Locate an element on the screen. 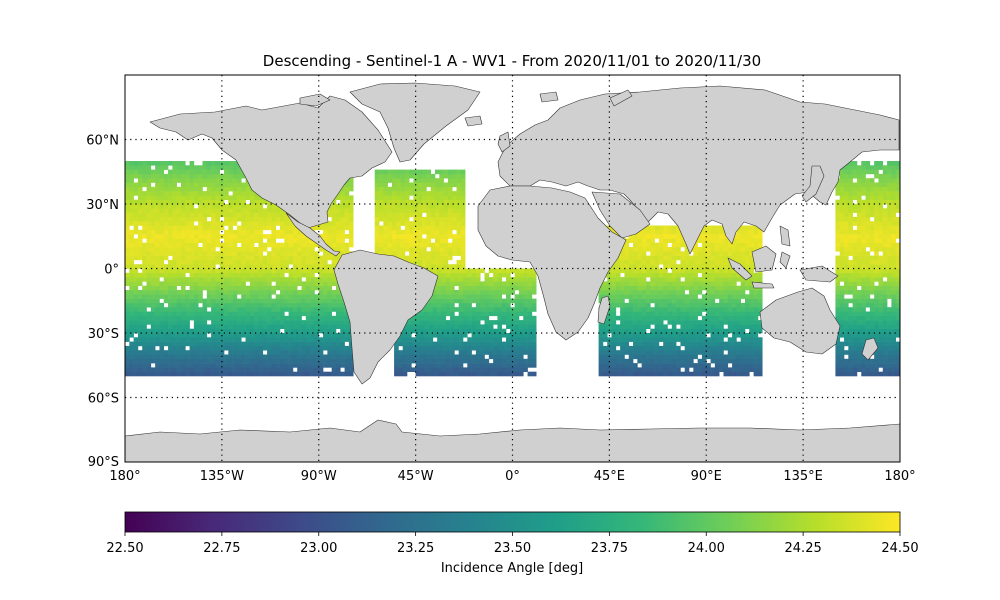  data-region is located at coordinates (867, 269).